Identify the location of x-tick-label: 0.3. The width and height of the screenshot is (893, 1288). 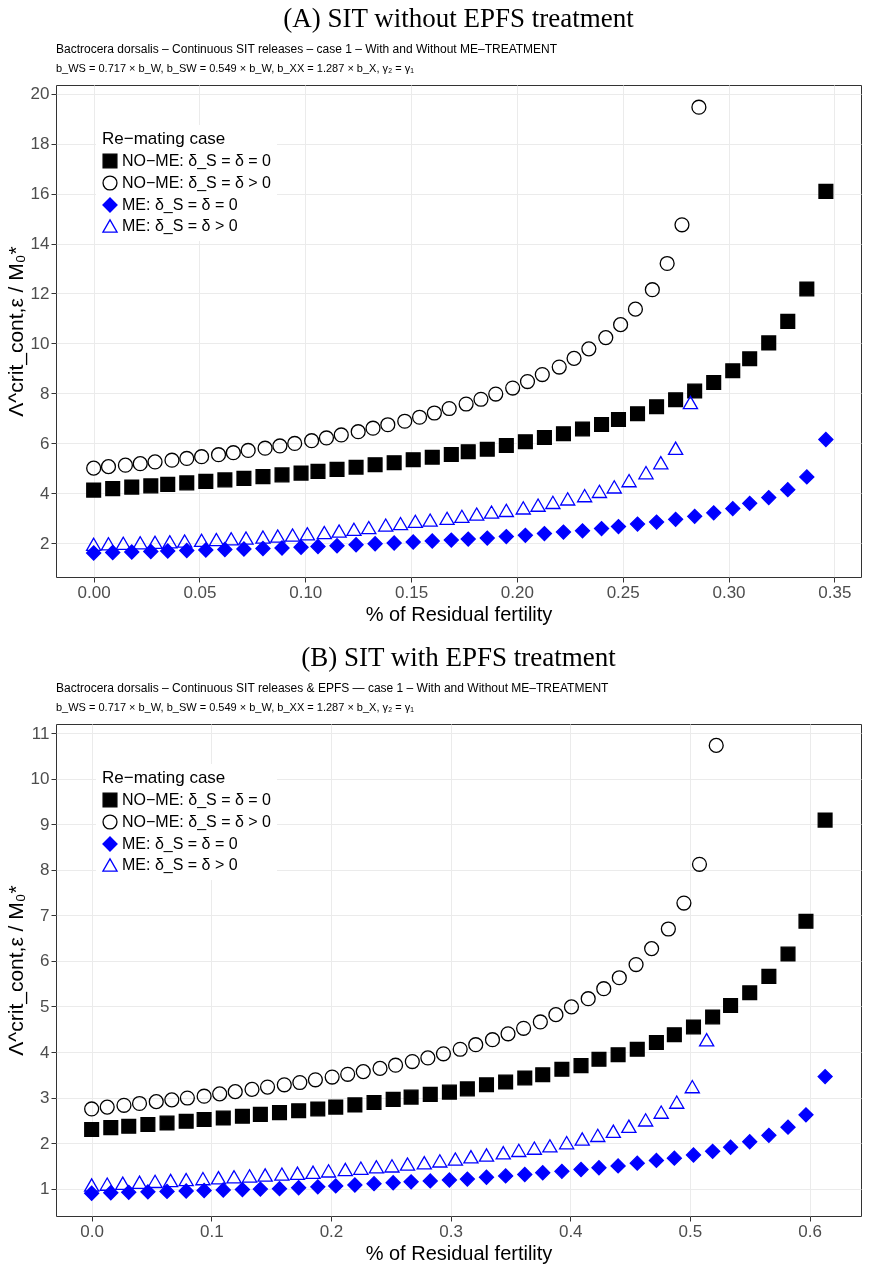
(451, 1231).